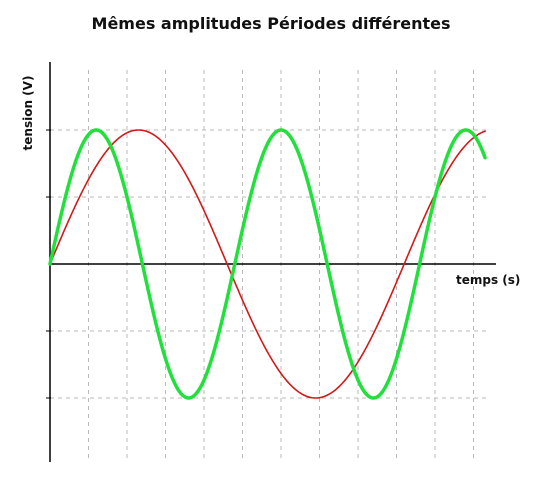 This screenshot has height=488, width=542. What do you see at coordinates (28, 113) in the screenshot?
I see `y-axis-label: tension (V)` at bounding box center [28, 113].